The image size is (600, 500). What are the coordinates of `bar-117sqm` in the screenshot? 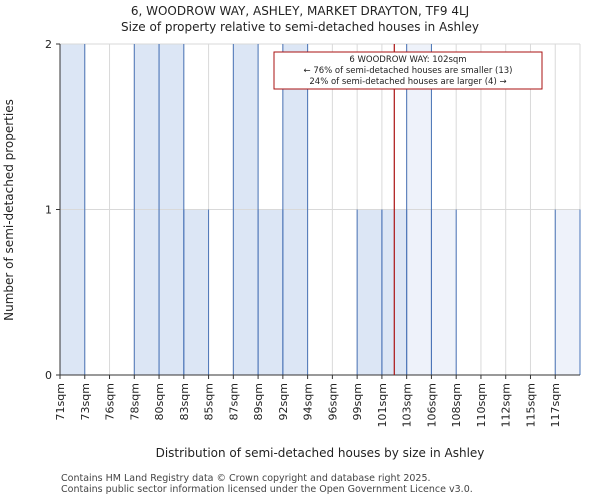 It's located at (567, 292).